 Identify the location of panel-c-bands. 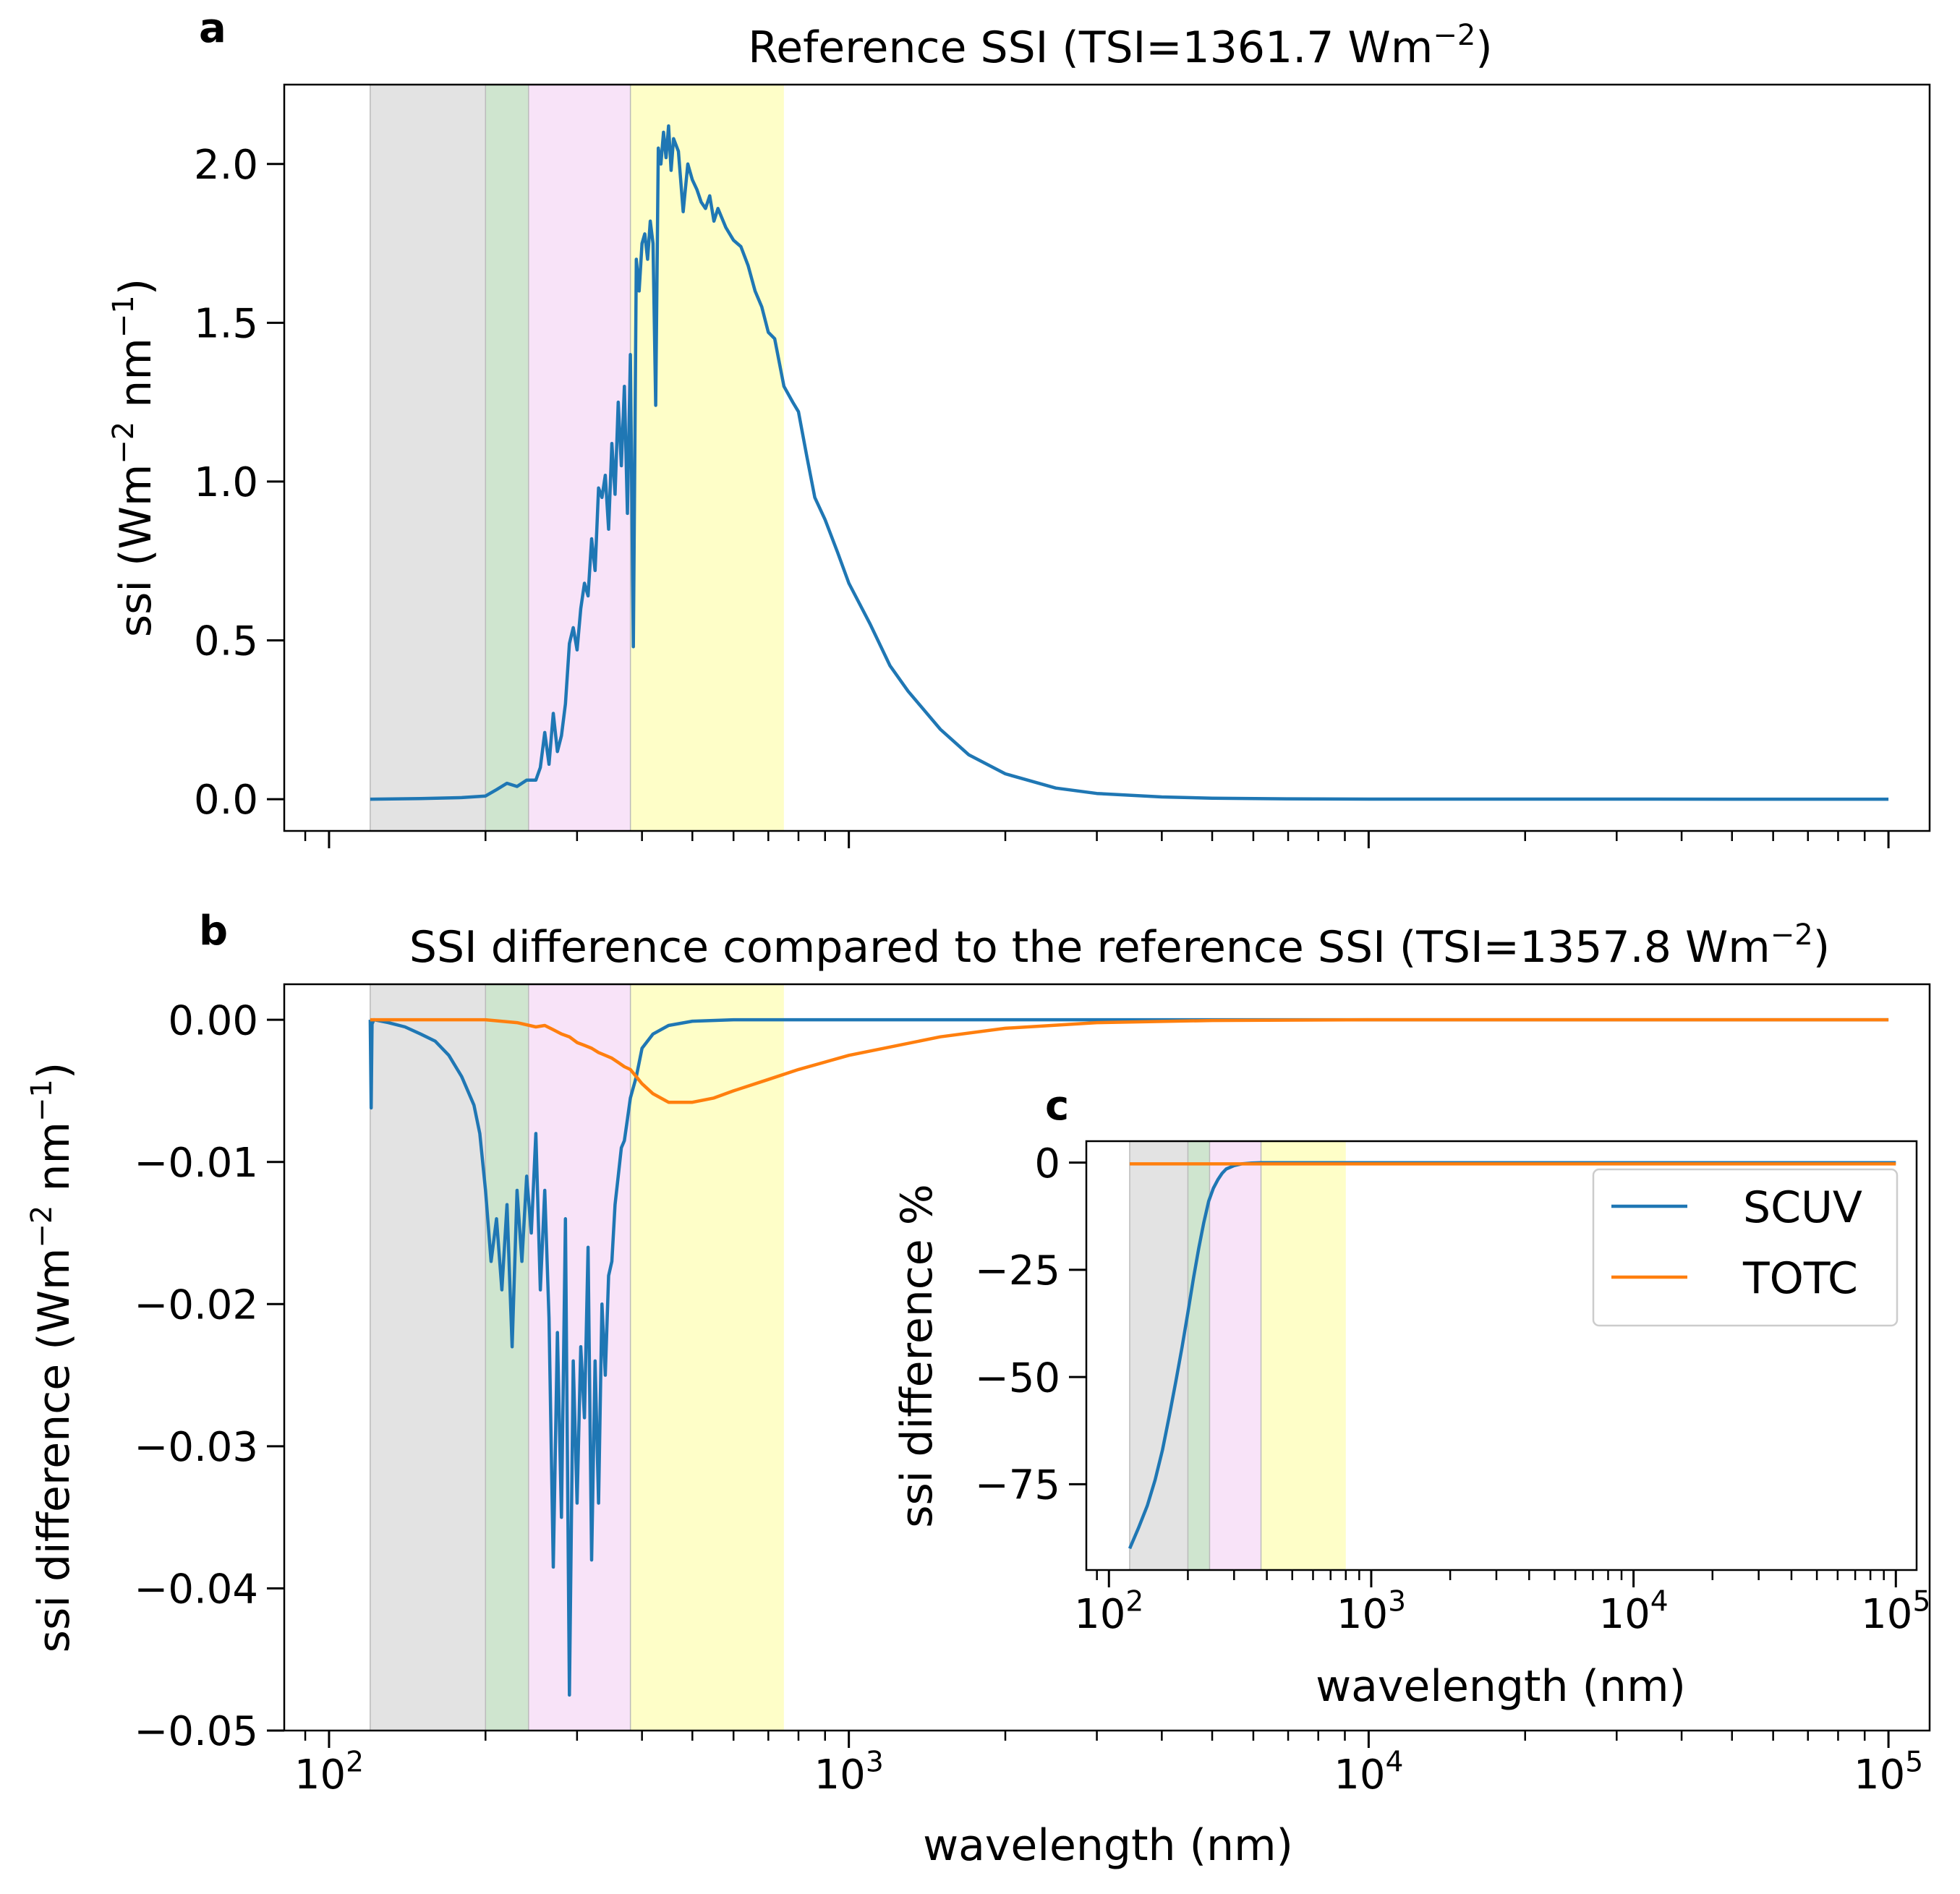
(1237, 1355).